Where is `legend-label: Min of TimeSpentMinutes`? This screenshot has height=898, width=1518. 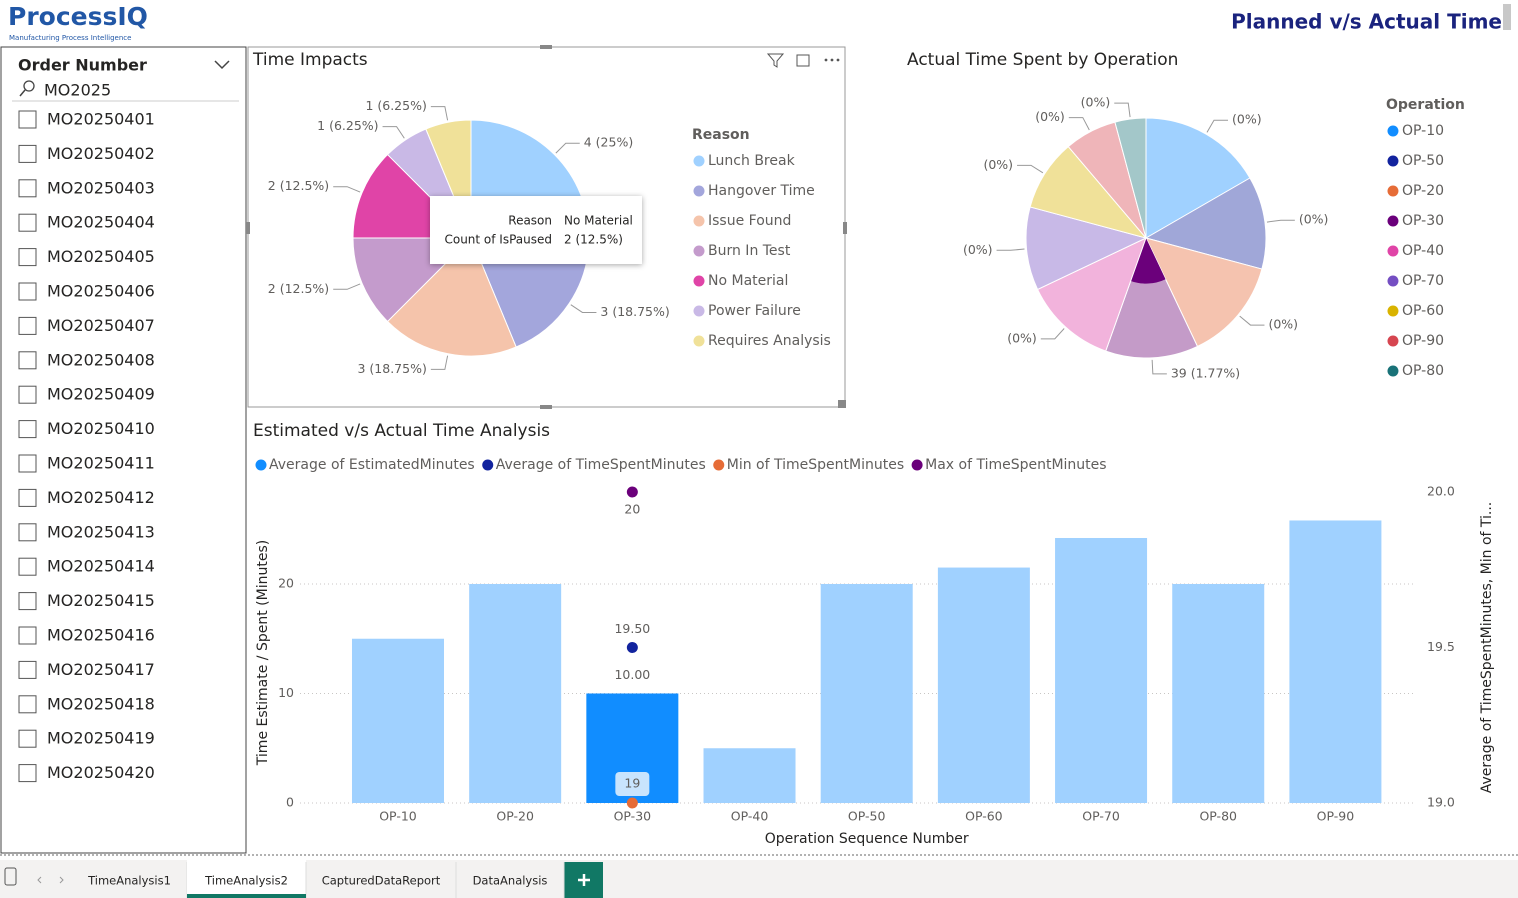
legend-label: Min of TimeSpentMinutes is located at coordinates (815, 465).